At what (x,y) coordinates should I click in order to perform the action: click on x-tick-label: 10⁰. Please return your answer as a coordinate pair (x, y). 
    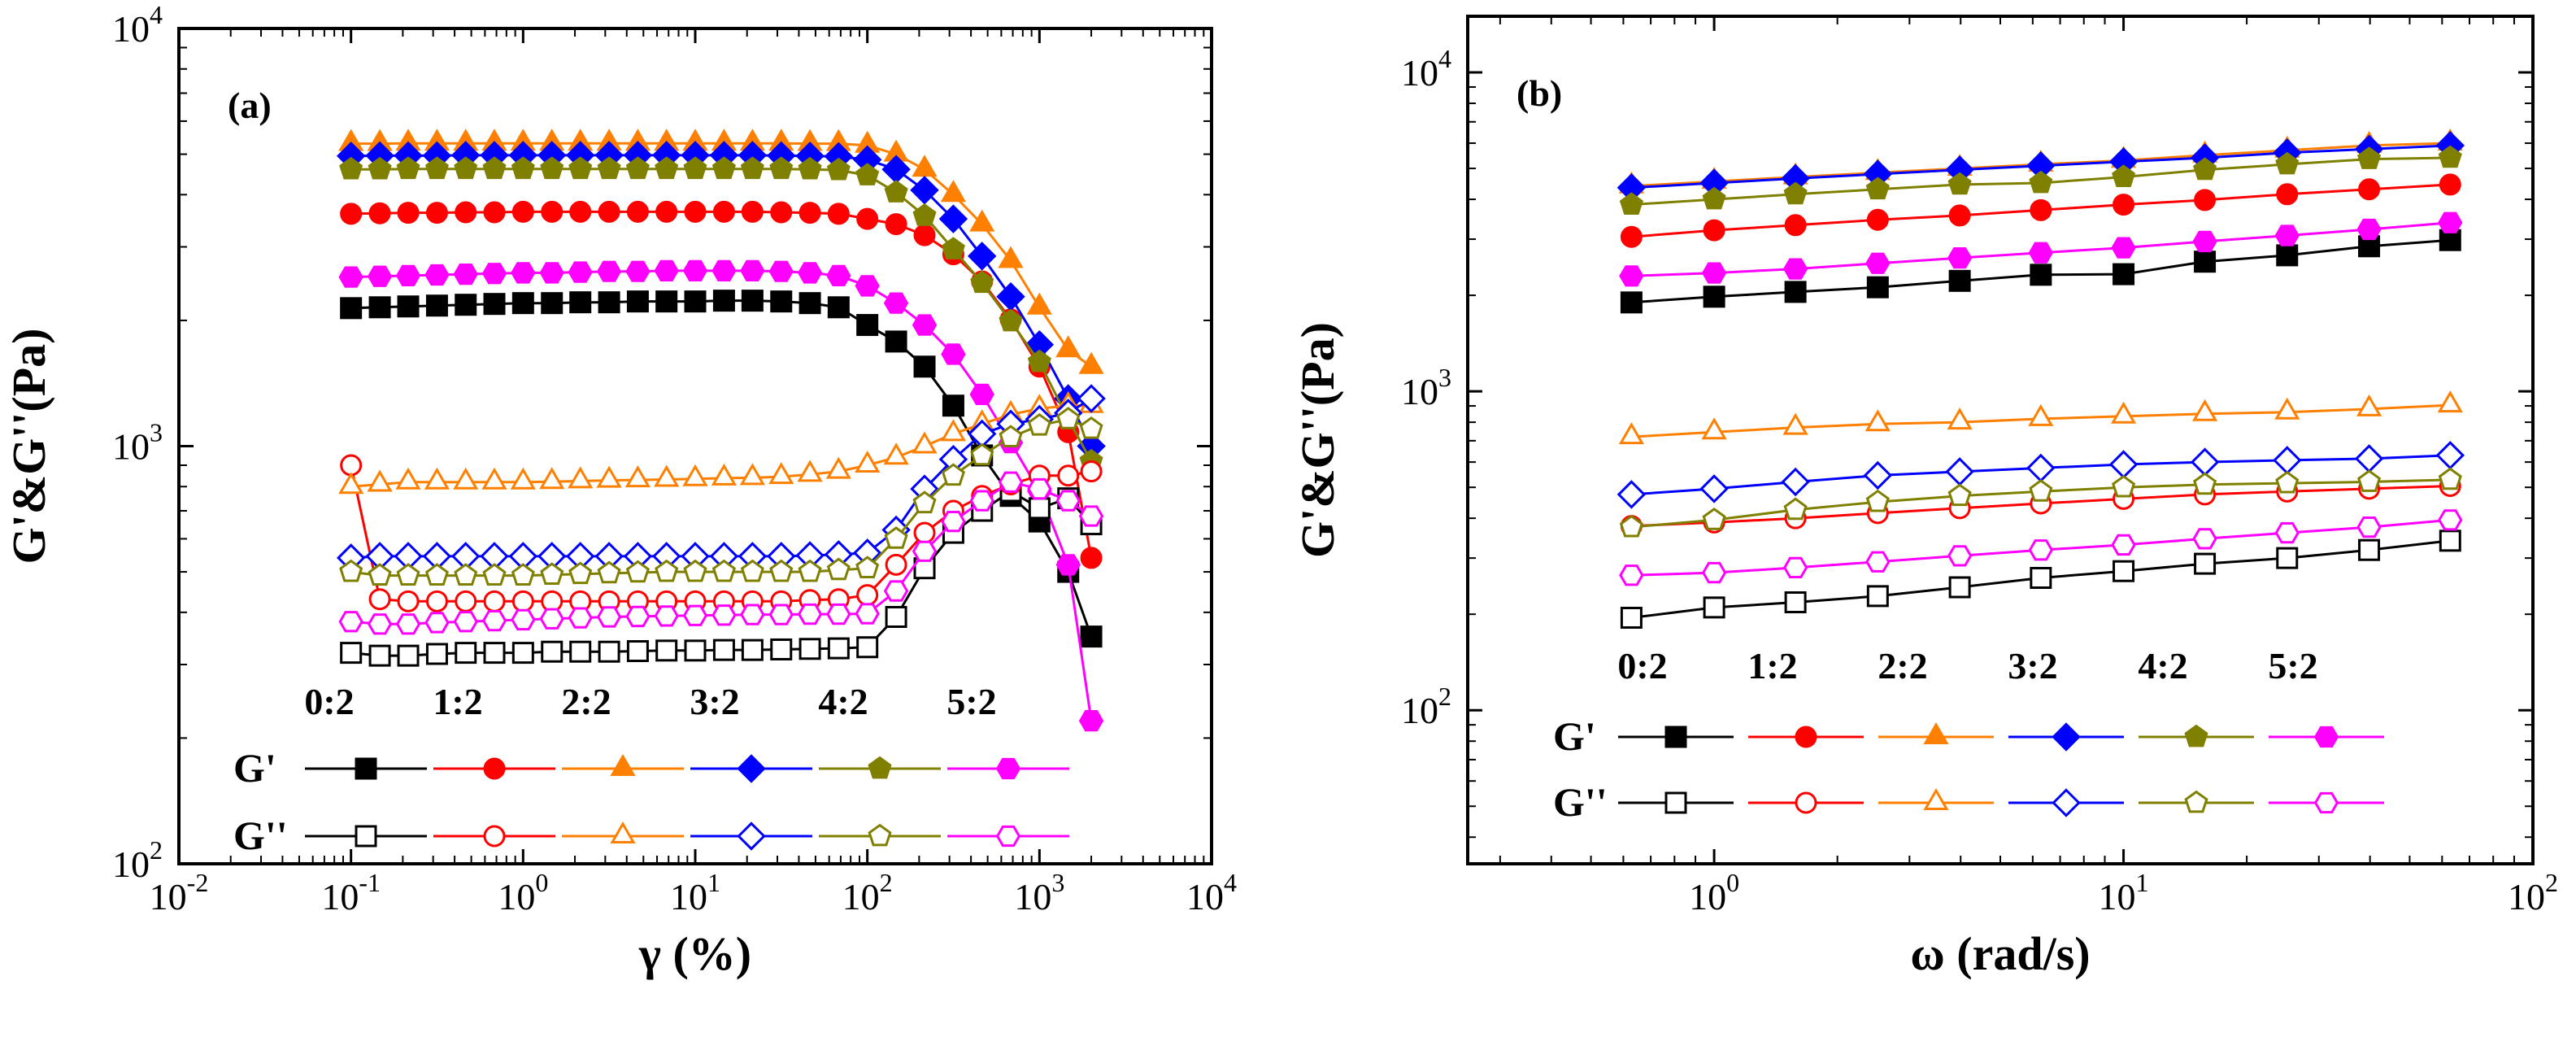
    Looking at the image, I should click on (523, 892).